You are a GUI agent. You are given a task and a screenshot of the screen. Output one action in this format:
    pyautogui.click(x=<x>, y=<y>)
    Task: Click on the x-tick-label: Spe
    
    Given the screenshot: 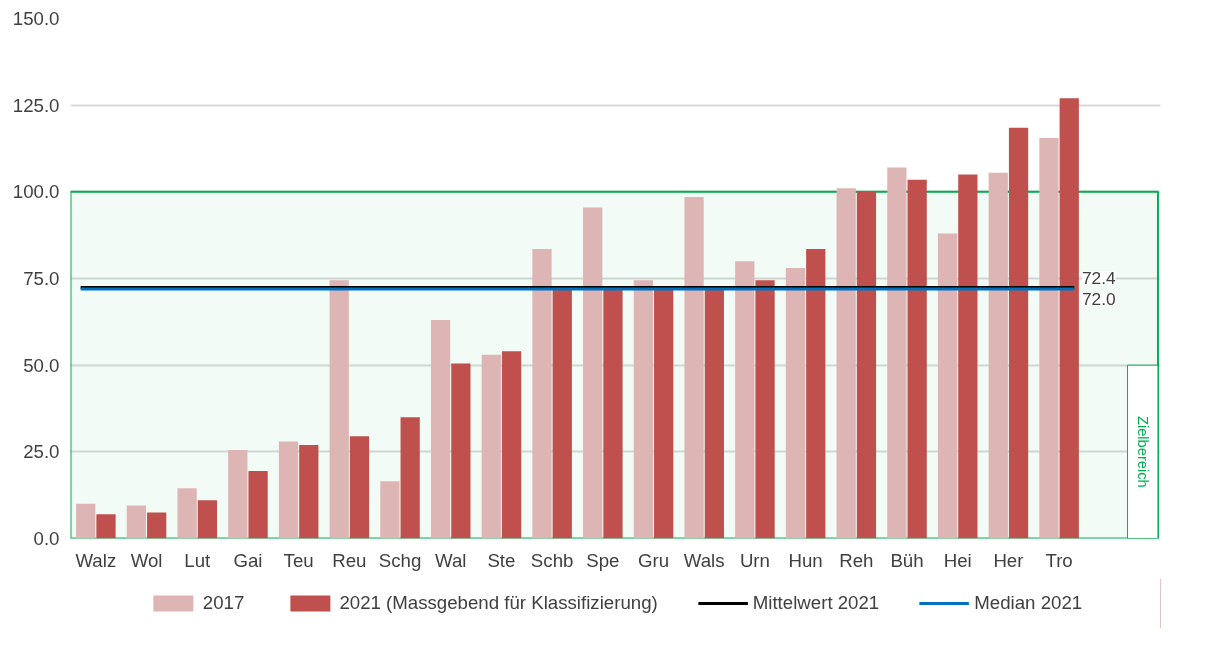 What is the action you would take?
    pyautogui.click(x=603, y=560)
    